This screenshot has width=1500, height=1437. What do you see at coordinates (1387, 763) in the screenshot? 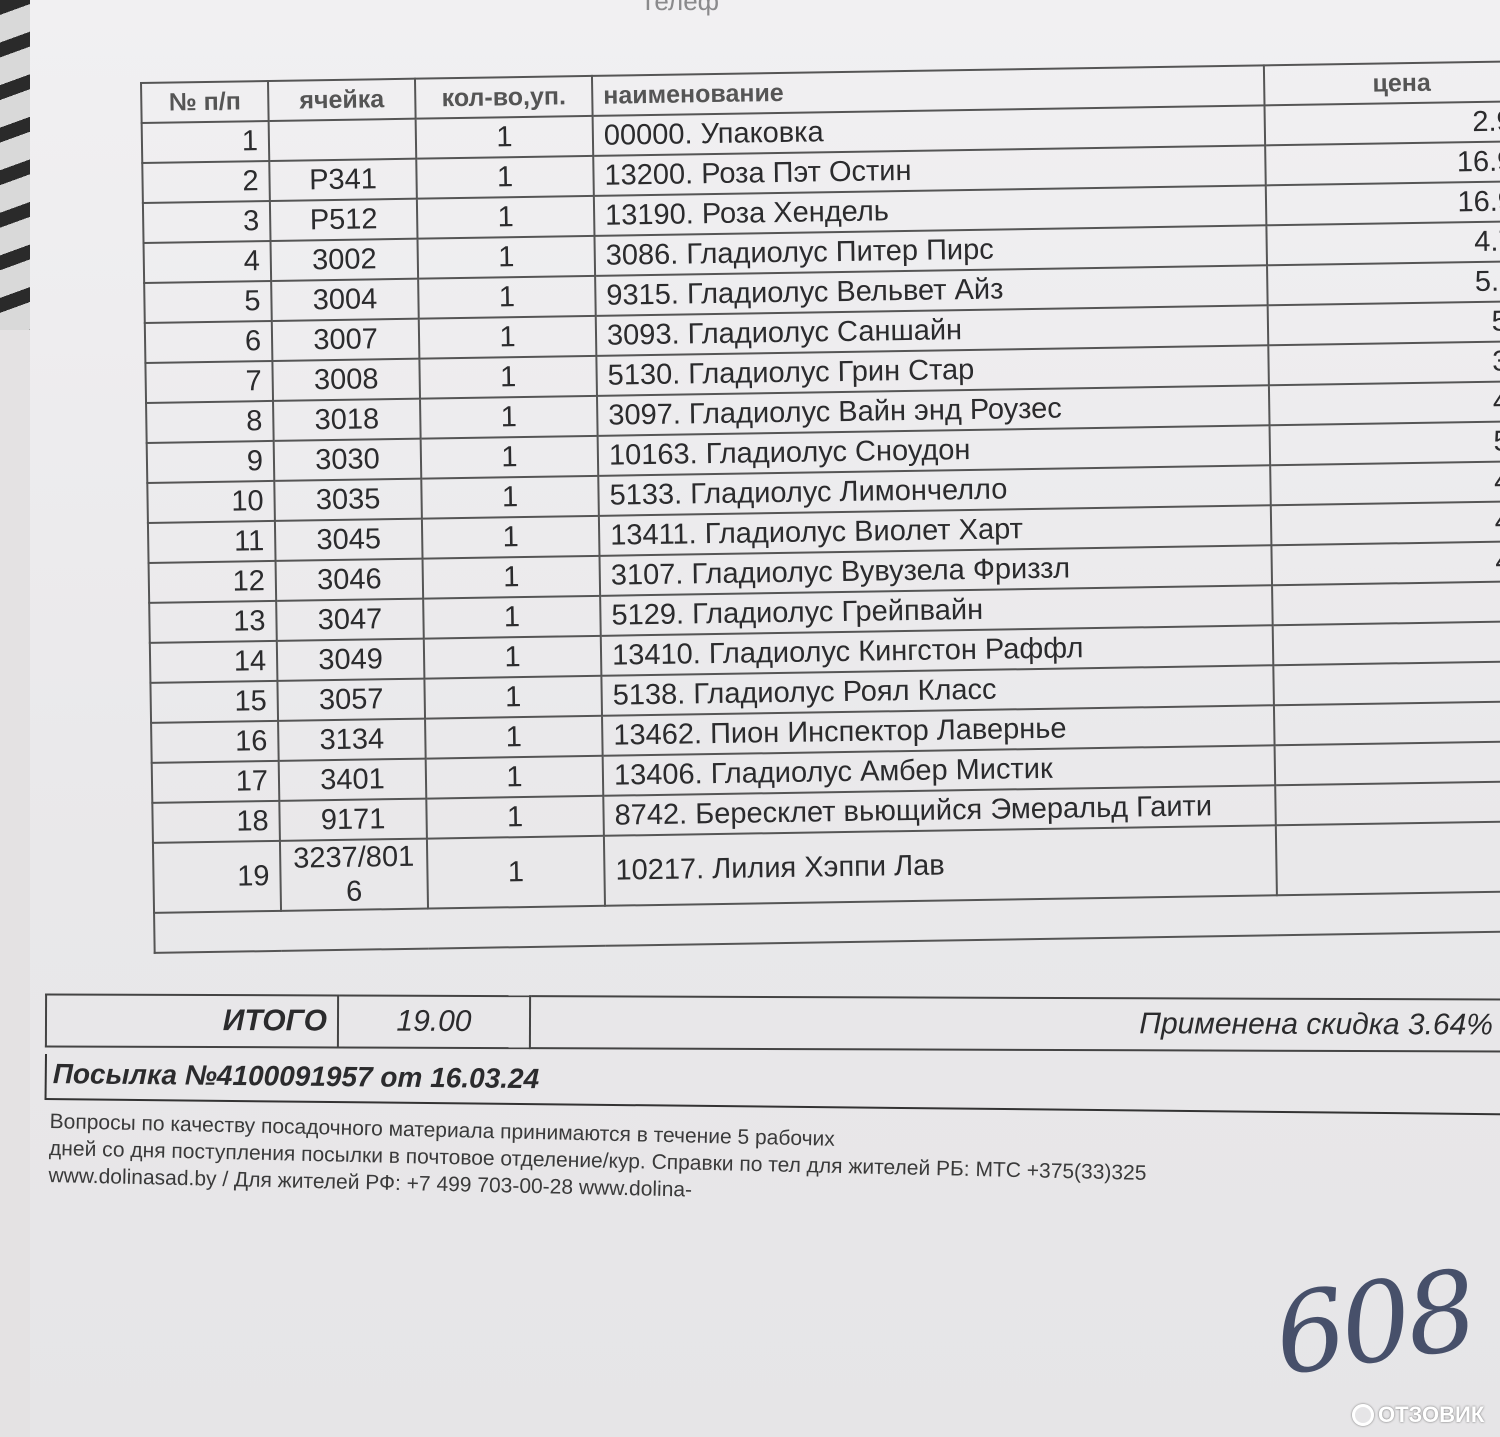
I see `cell-price: 3` at bounding box center [1387, 763].